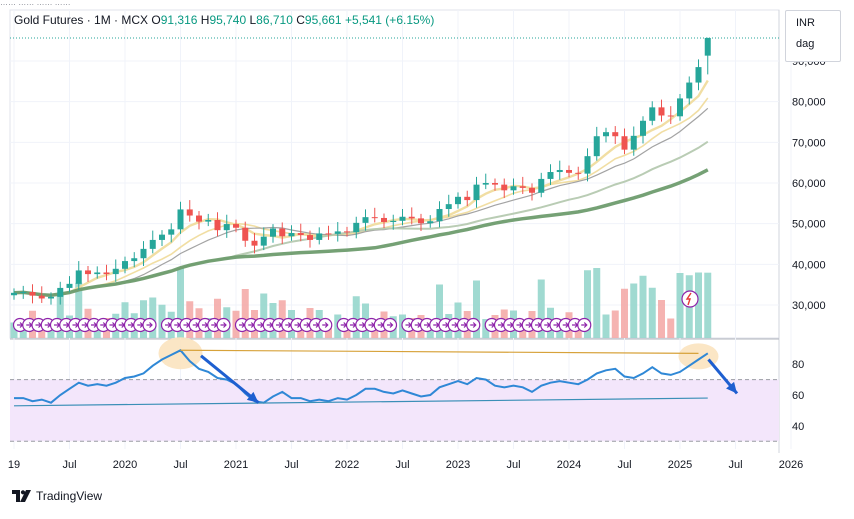 This screenshot has width=854, height=519. I want to click on high-value: 95,740, so click(228, 20).